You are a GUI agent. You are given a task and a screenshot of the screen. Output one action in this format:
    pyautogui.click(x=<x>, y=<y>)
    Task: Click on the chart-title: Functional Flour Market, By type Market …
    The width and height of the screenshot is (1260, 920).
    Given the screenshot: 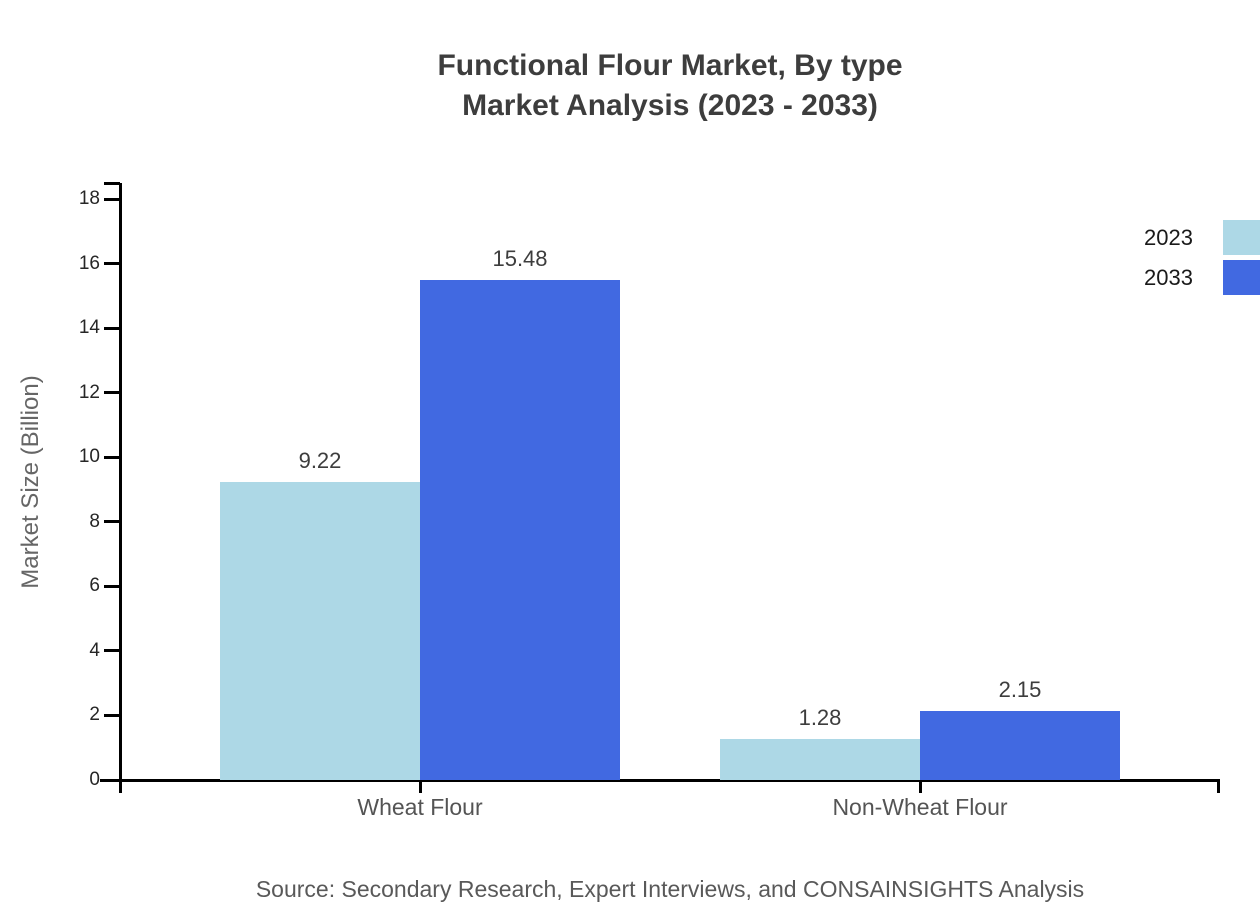 What is the action you would take?
    pyautogui.click(x=665, y=86)
    